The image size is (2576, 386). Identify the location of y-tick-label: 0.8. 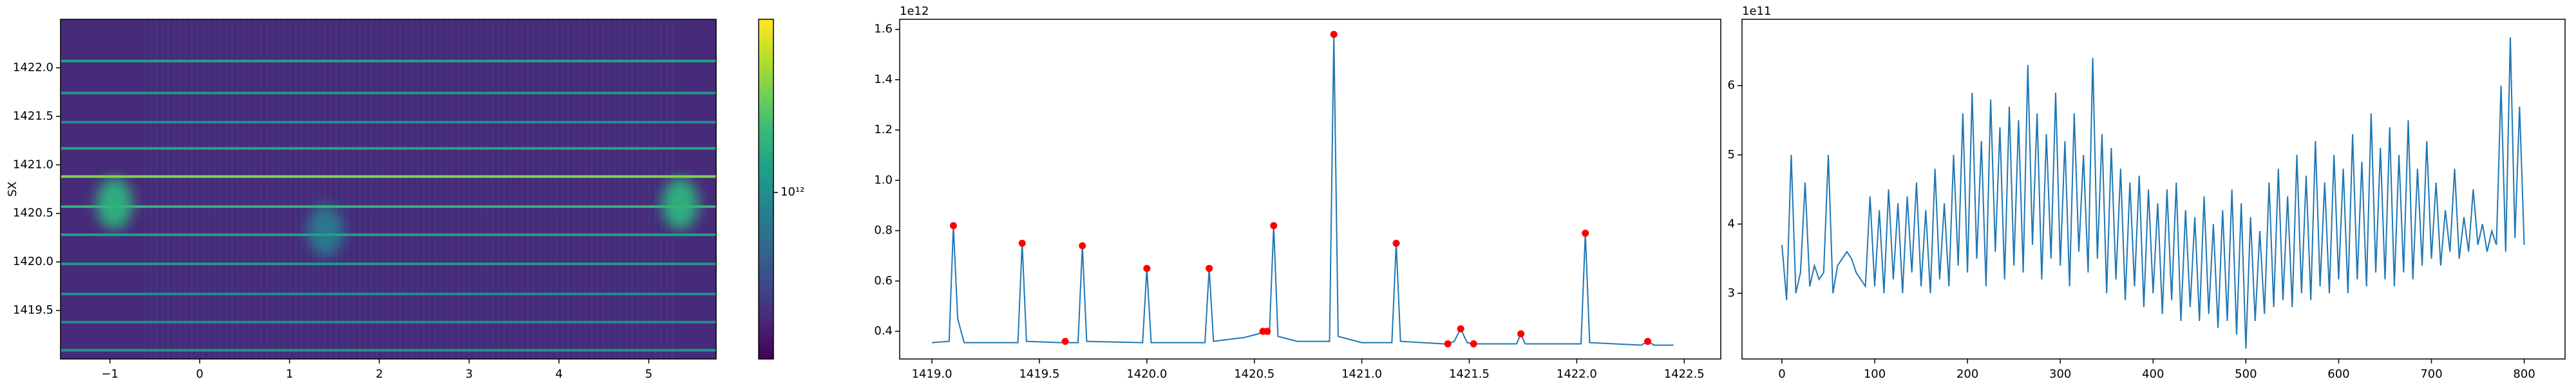
(883, 230).